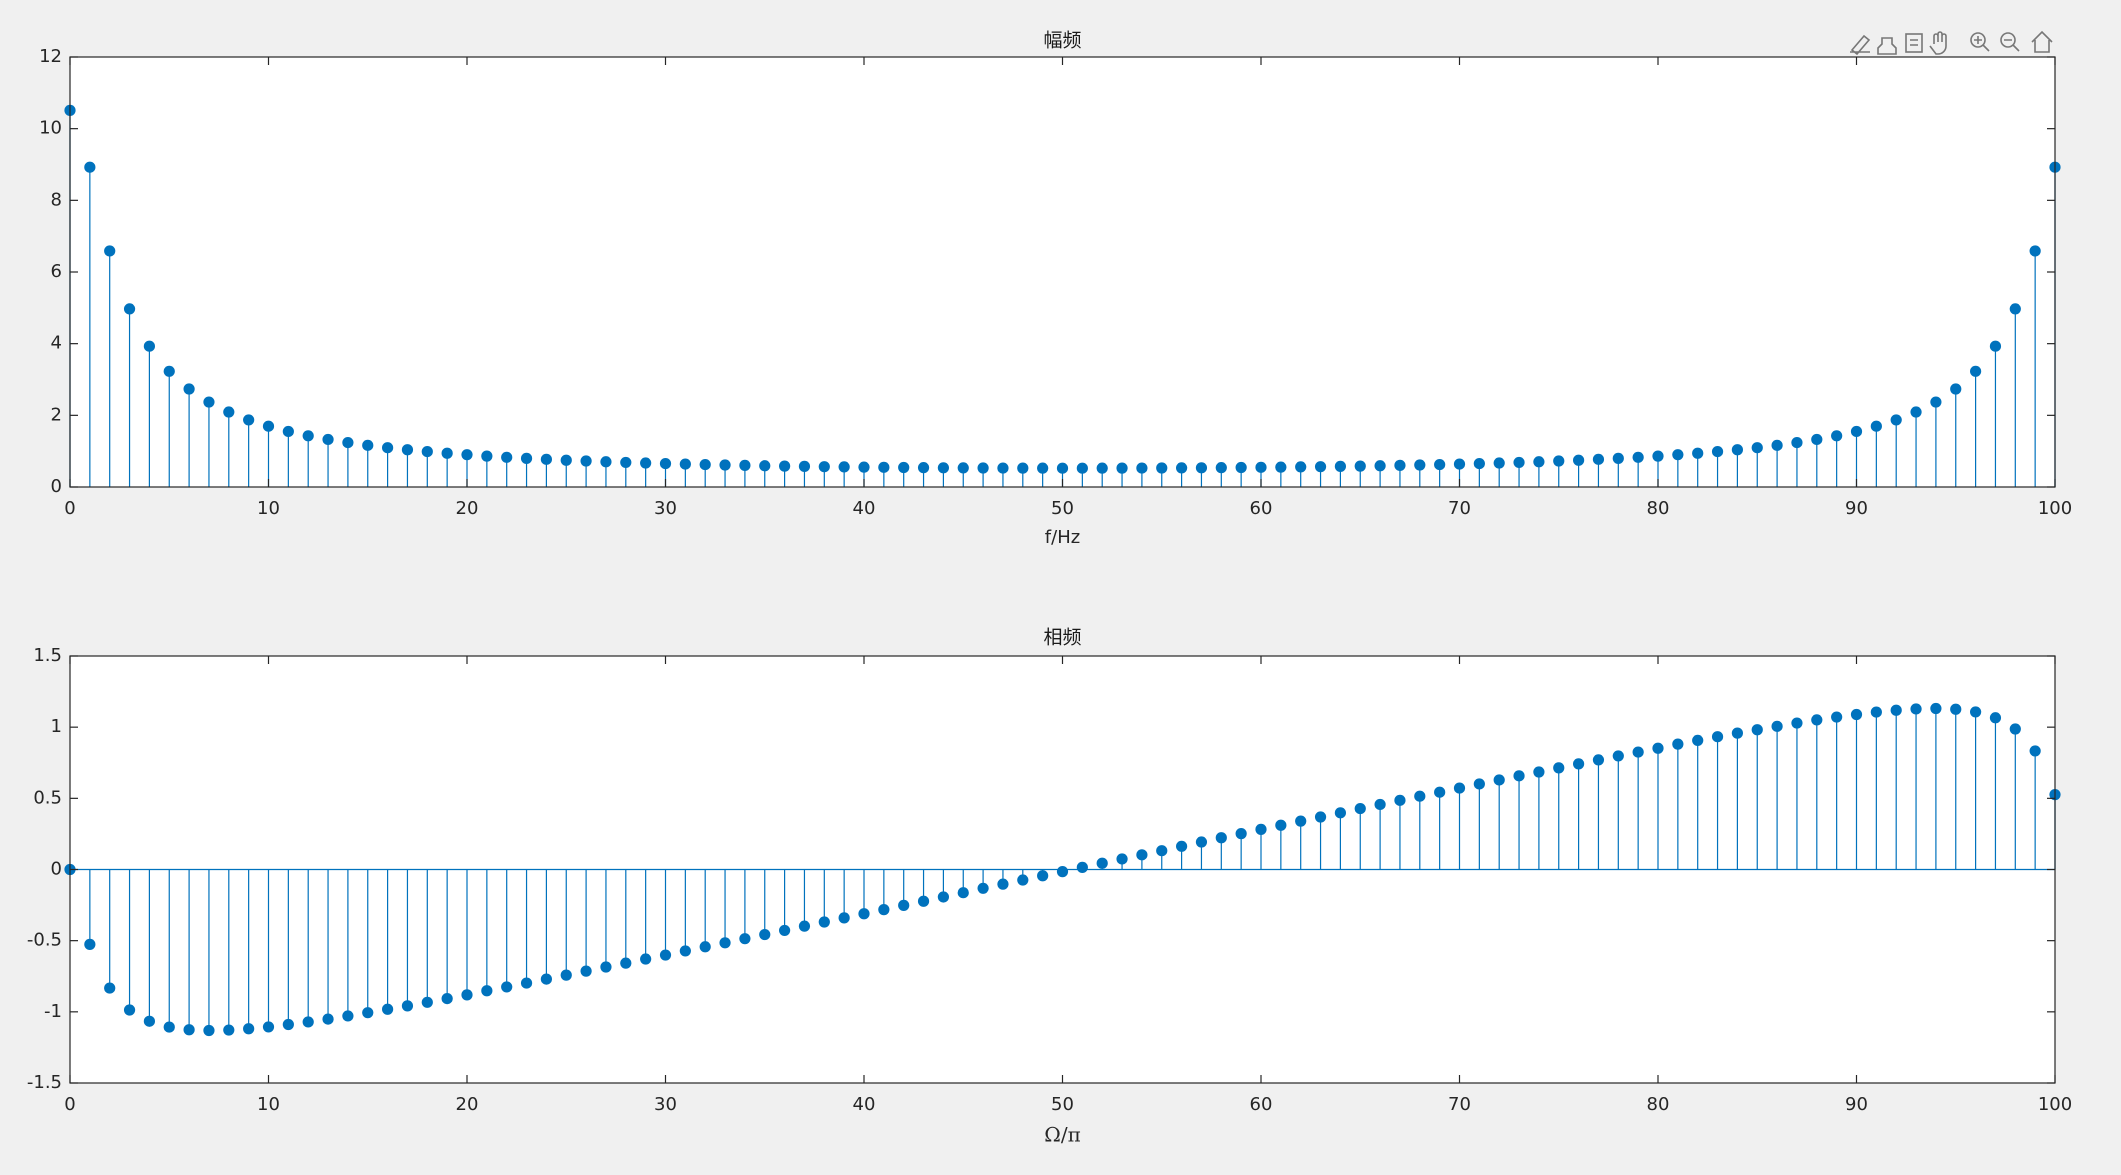 This screenshot has width=2121, height=1175. I want to click on y-tick-label: 2, so click(56, 414).